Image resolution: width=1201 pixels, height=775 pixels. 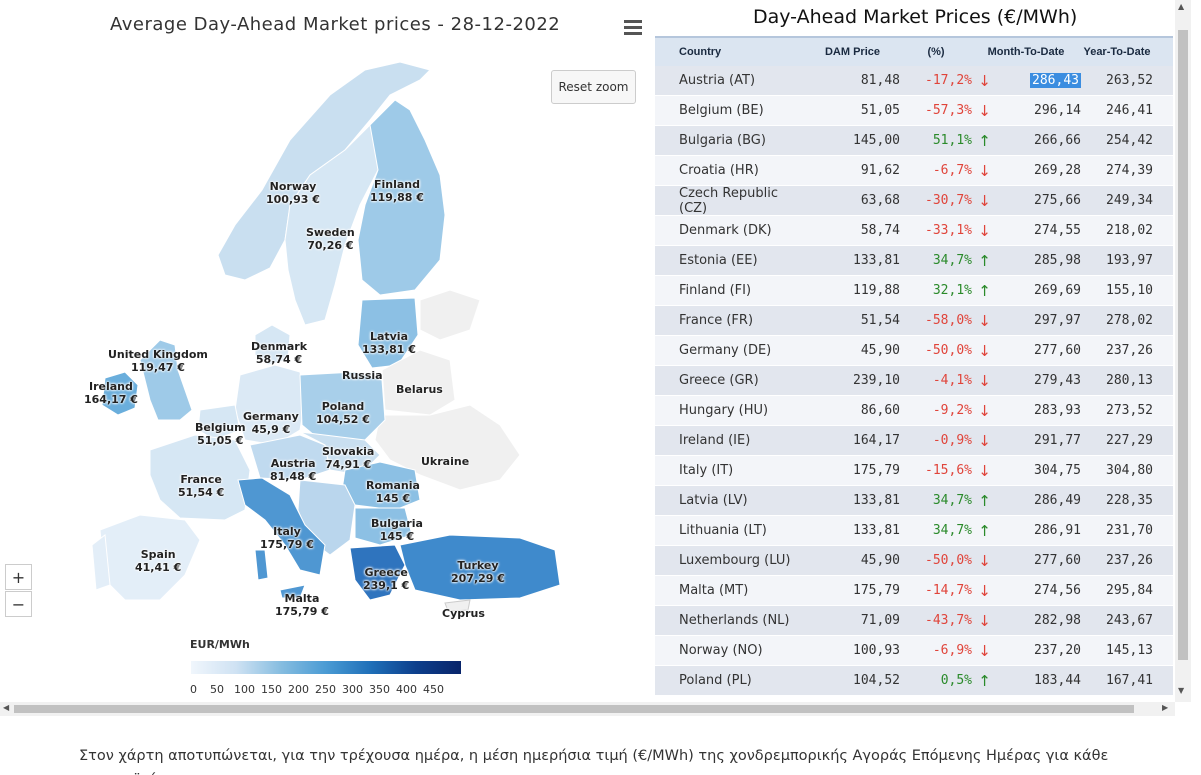 I want to click on vertical-scrollbar: ▲ ▼, so click(x=1183, y=351).